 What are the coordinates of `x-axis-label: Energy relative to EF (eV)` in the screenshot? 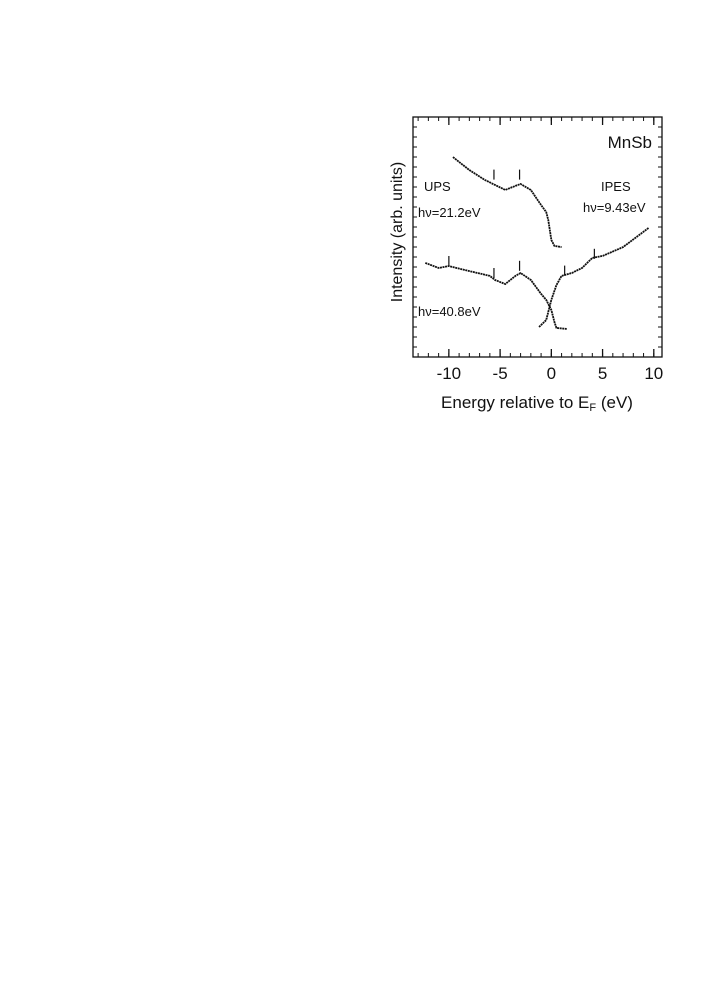 It's located at (537, 403).